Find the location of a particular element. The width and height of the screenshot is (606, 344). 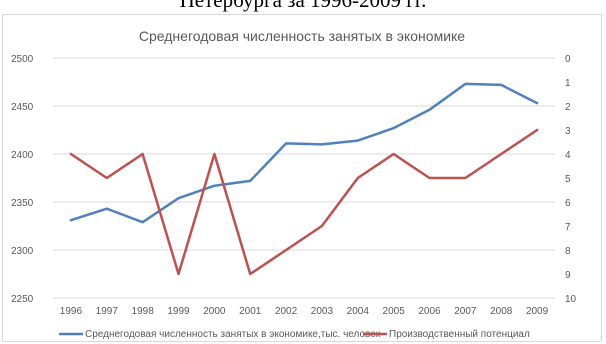

x-tick-label: 1999 is located at coordinates (178, 311).